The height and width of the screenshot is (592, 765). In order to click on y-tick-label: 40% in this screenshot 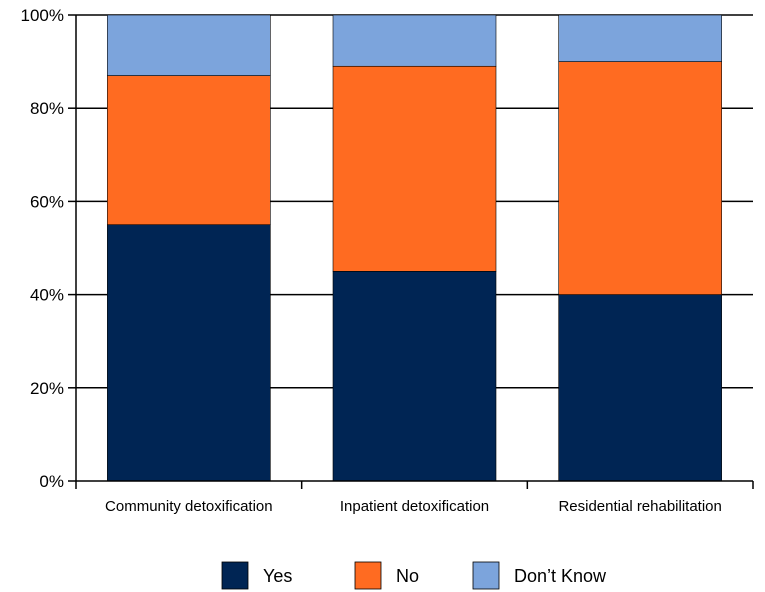, I will do `click(47, 295)`.